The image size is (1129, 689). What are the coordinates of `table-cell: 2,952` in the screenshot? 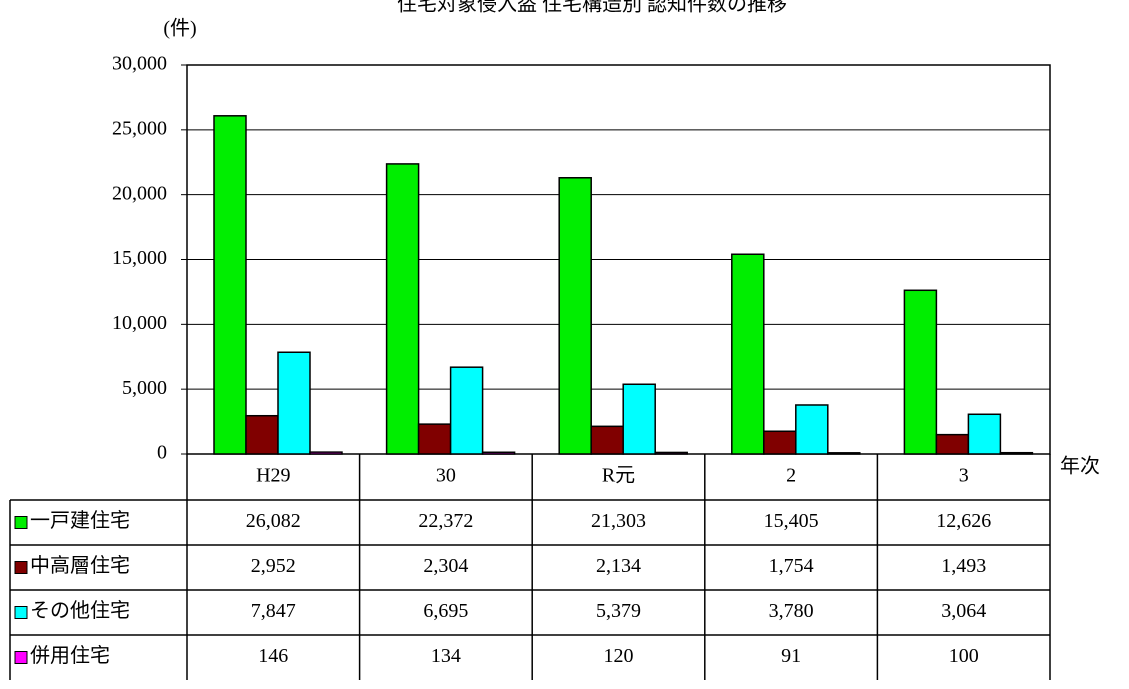 It's located at (273, 566).